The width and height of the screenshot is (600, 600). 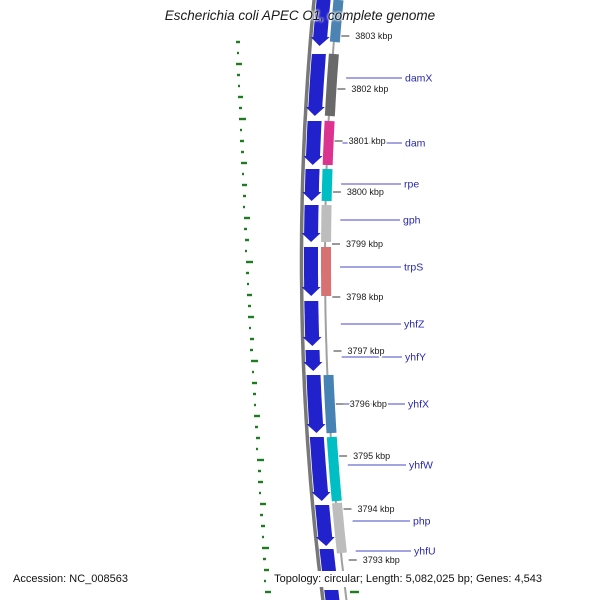 I want to click on position-tick-label: 3803 kbp, so click(x=373, y=36).